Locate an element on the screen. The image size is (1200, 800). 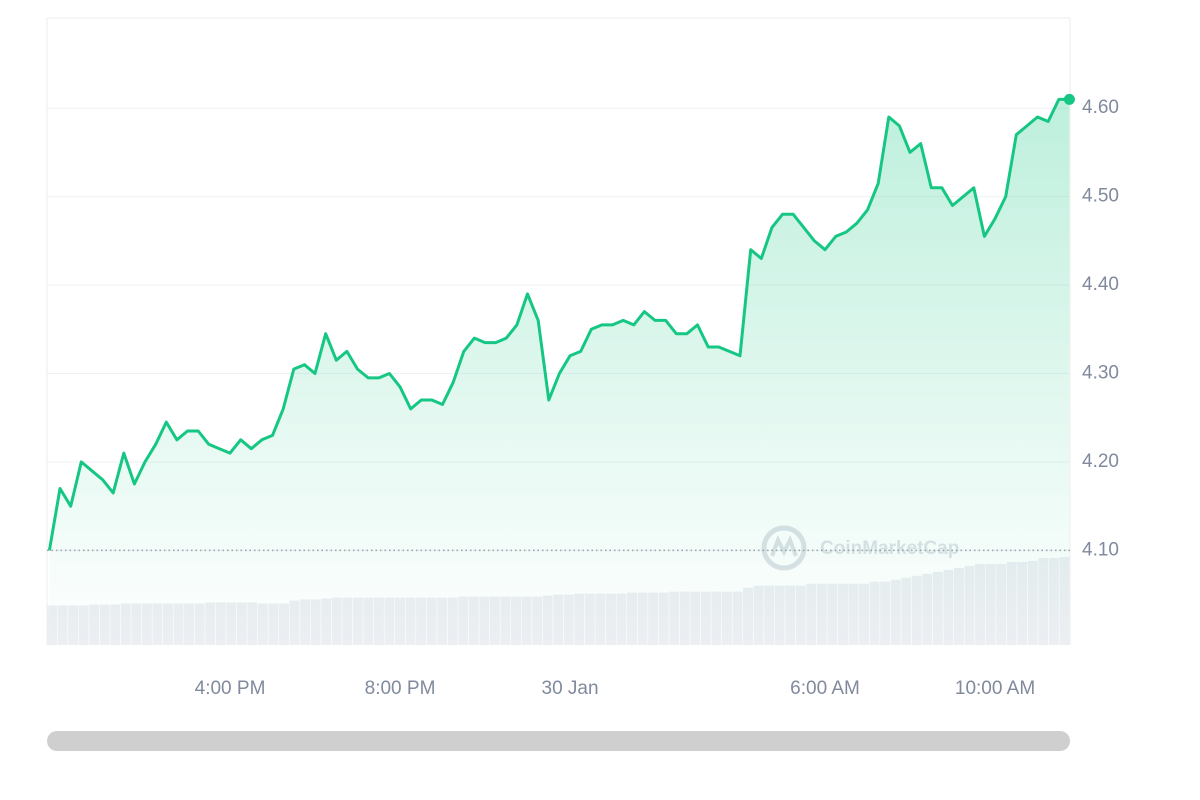
y-tick-label: 4.30 is located at coordinates (1100, 373).